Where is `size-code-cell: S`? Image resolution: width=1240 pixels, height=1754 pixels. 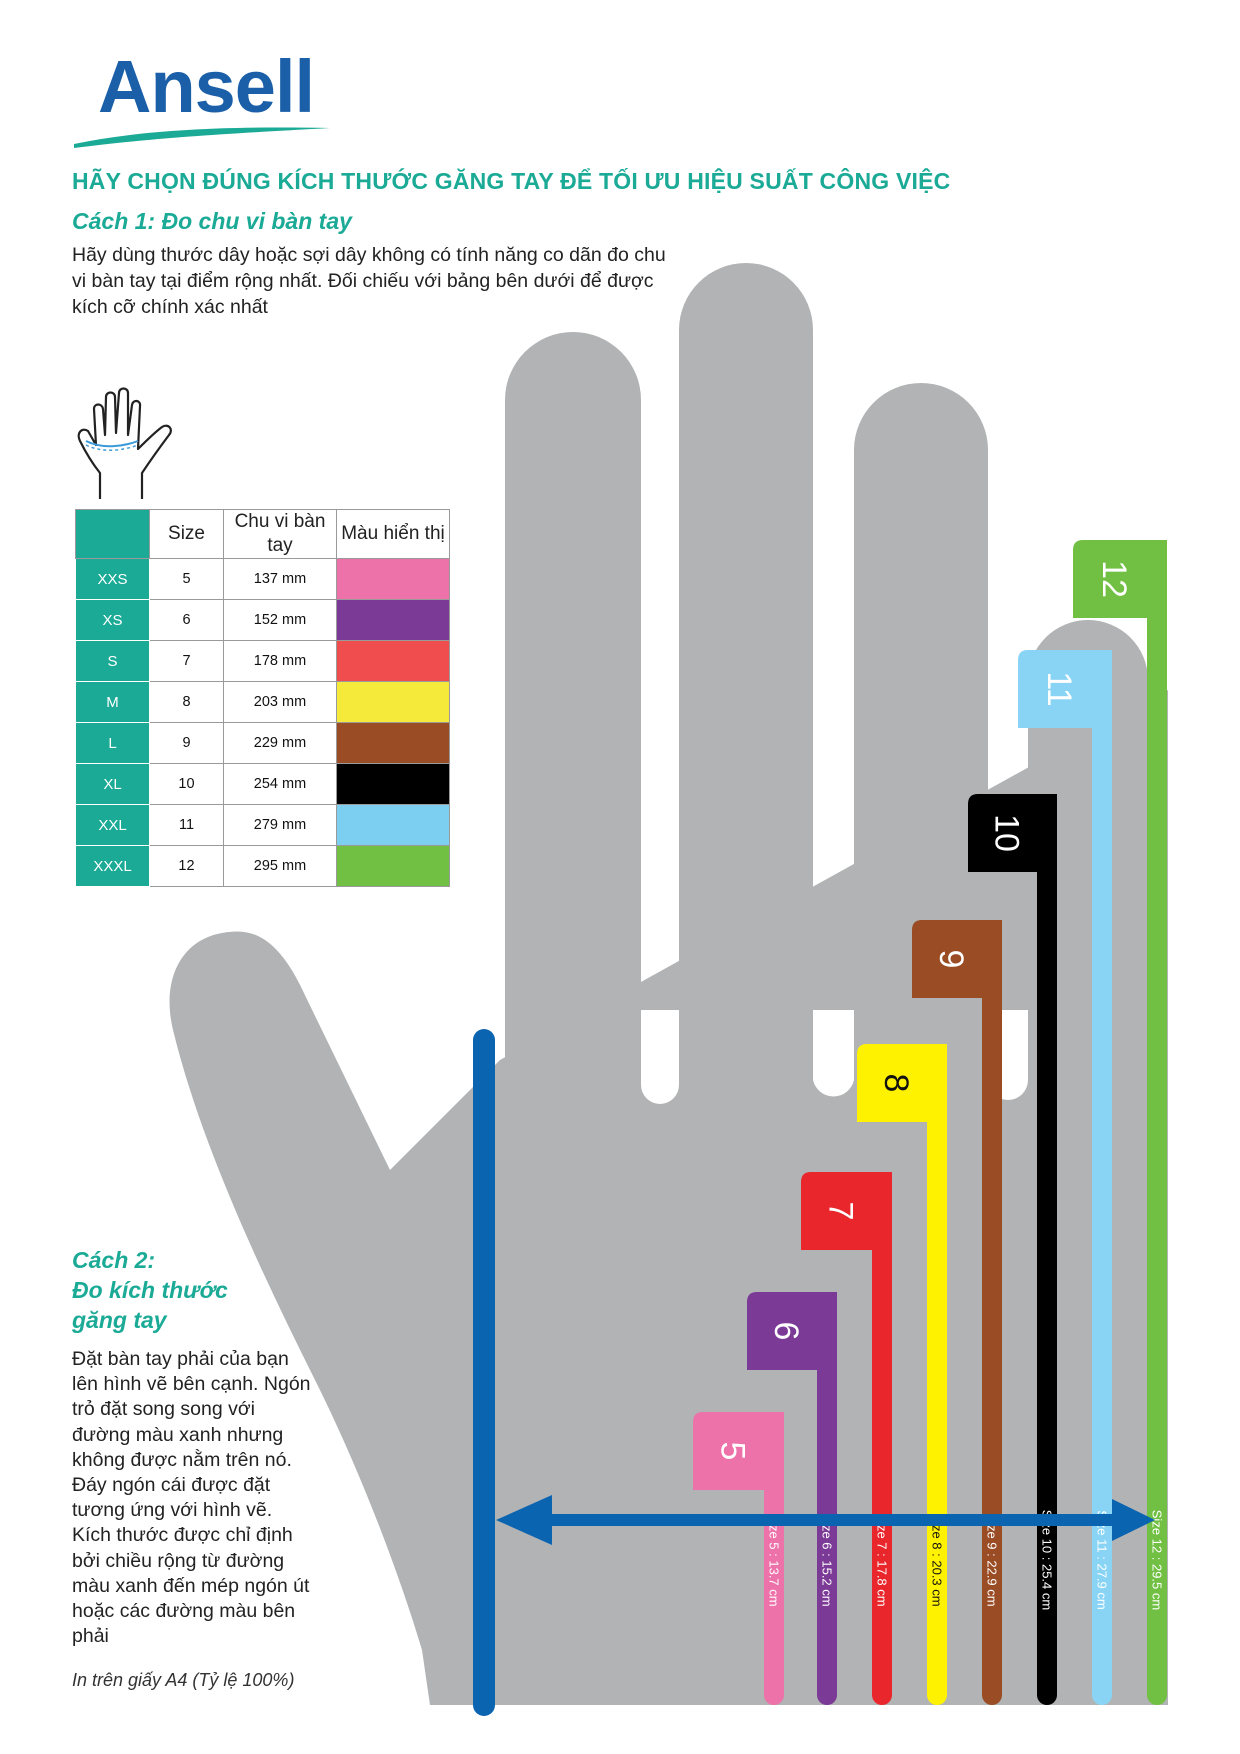
size-code-cell: S is located at coordinates (112, 661).